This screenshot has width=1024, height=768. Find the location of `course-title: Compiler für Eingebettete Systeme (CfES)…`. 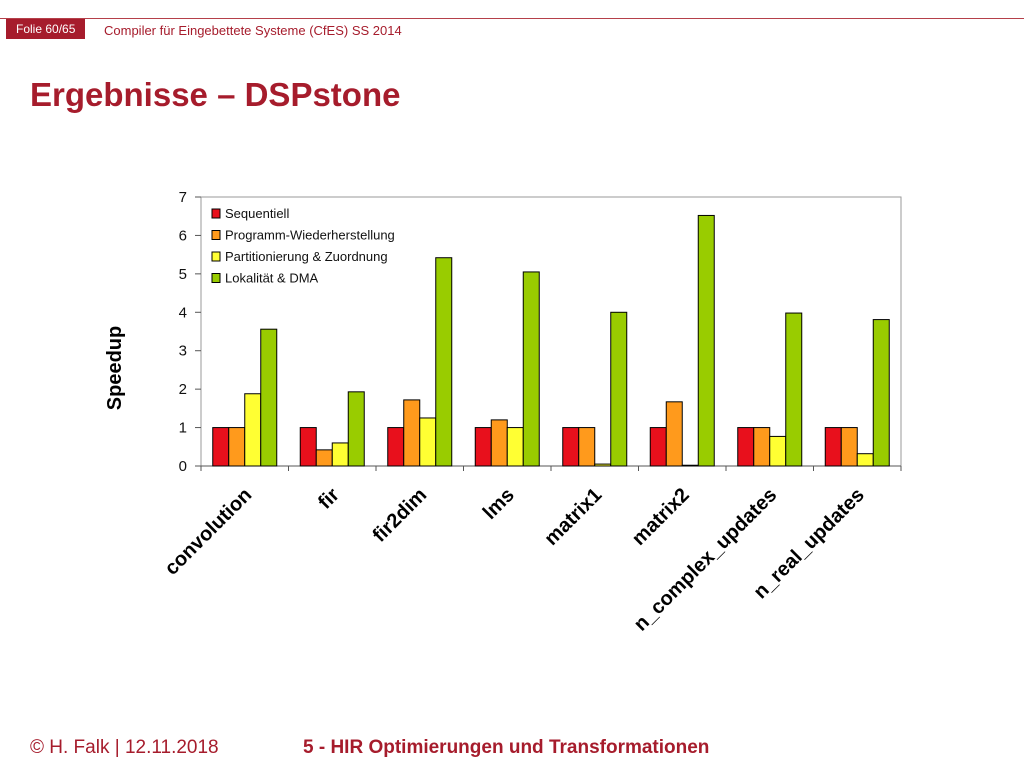

course-title: Compiler für Eingebettete Systeme (CfES)… is located at coordinates (253, 30).